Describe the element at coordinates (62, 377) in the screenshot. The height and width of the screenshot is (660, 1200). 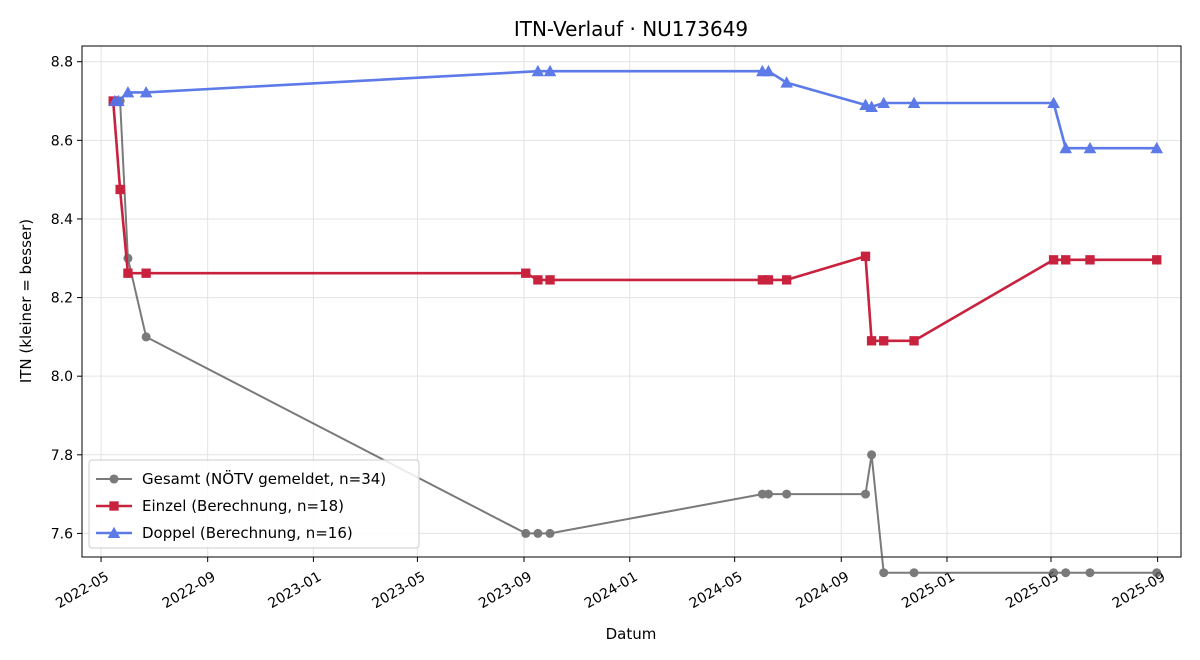
I see `y-tick-label: 8.0` at that location.